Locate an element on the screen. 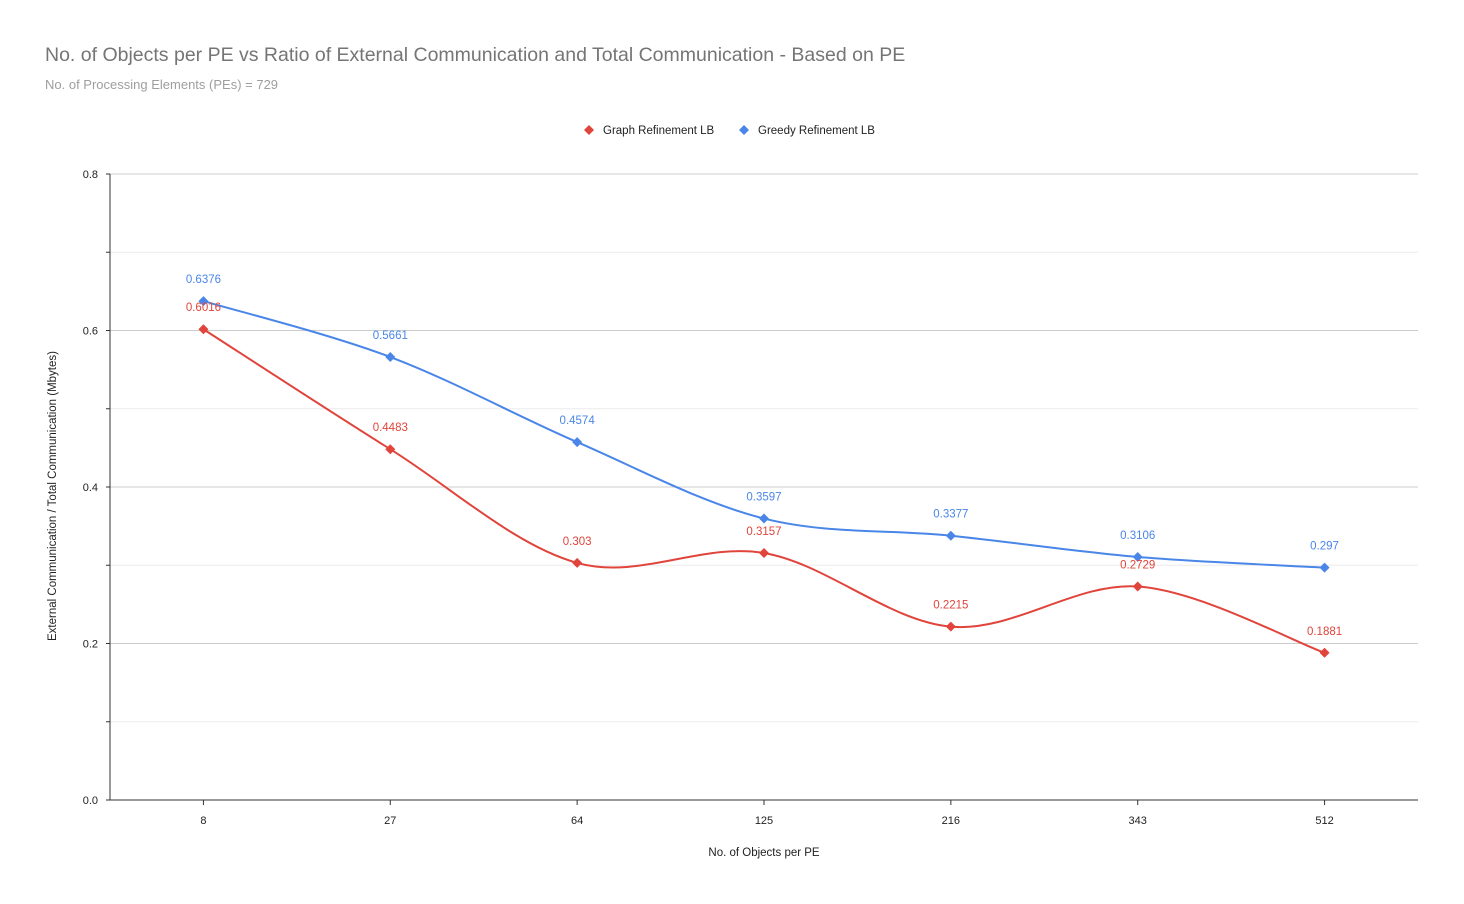 The height and width of the screenshot is (904, 1464). x-tick-label: 64 is located at coordinates (577, 821).